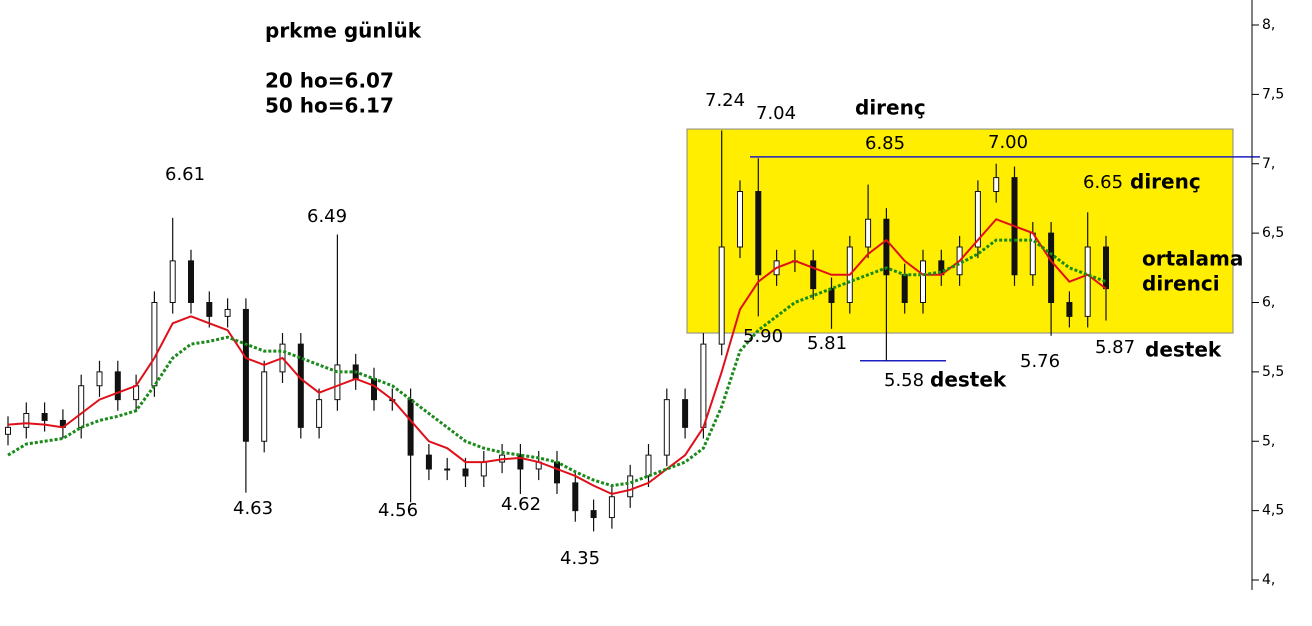 This screenshot has height=626, width=1312. Describe the element at coordinates (329, 106) in the screenshot. I see `annotation: 50 ho=6.17` at that location.